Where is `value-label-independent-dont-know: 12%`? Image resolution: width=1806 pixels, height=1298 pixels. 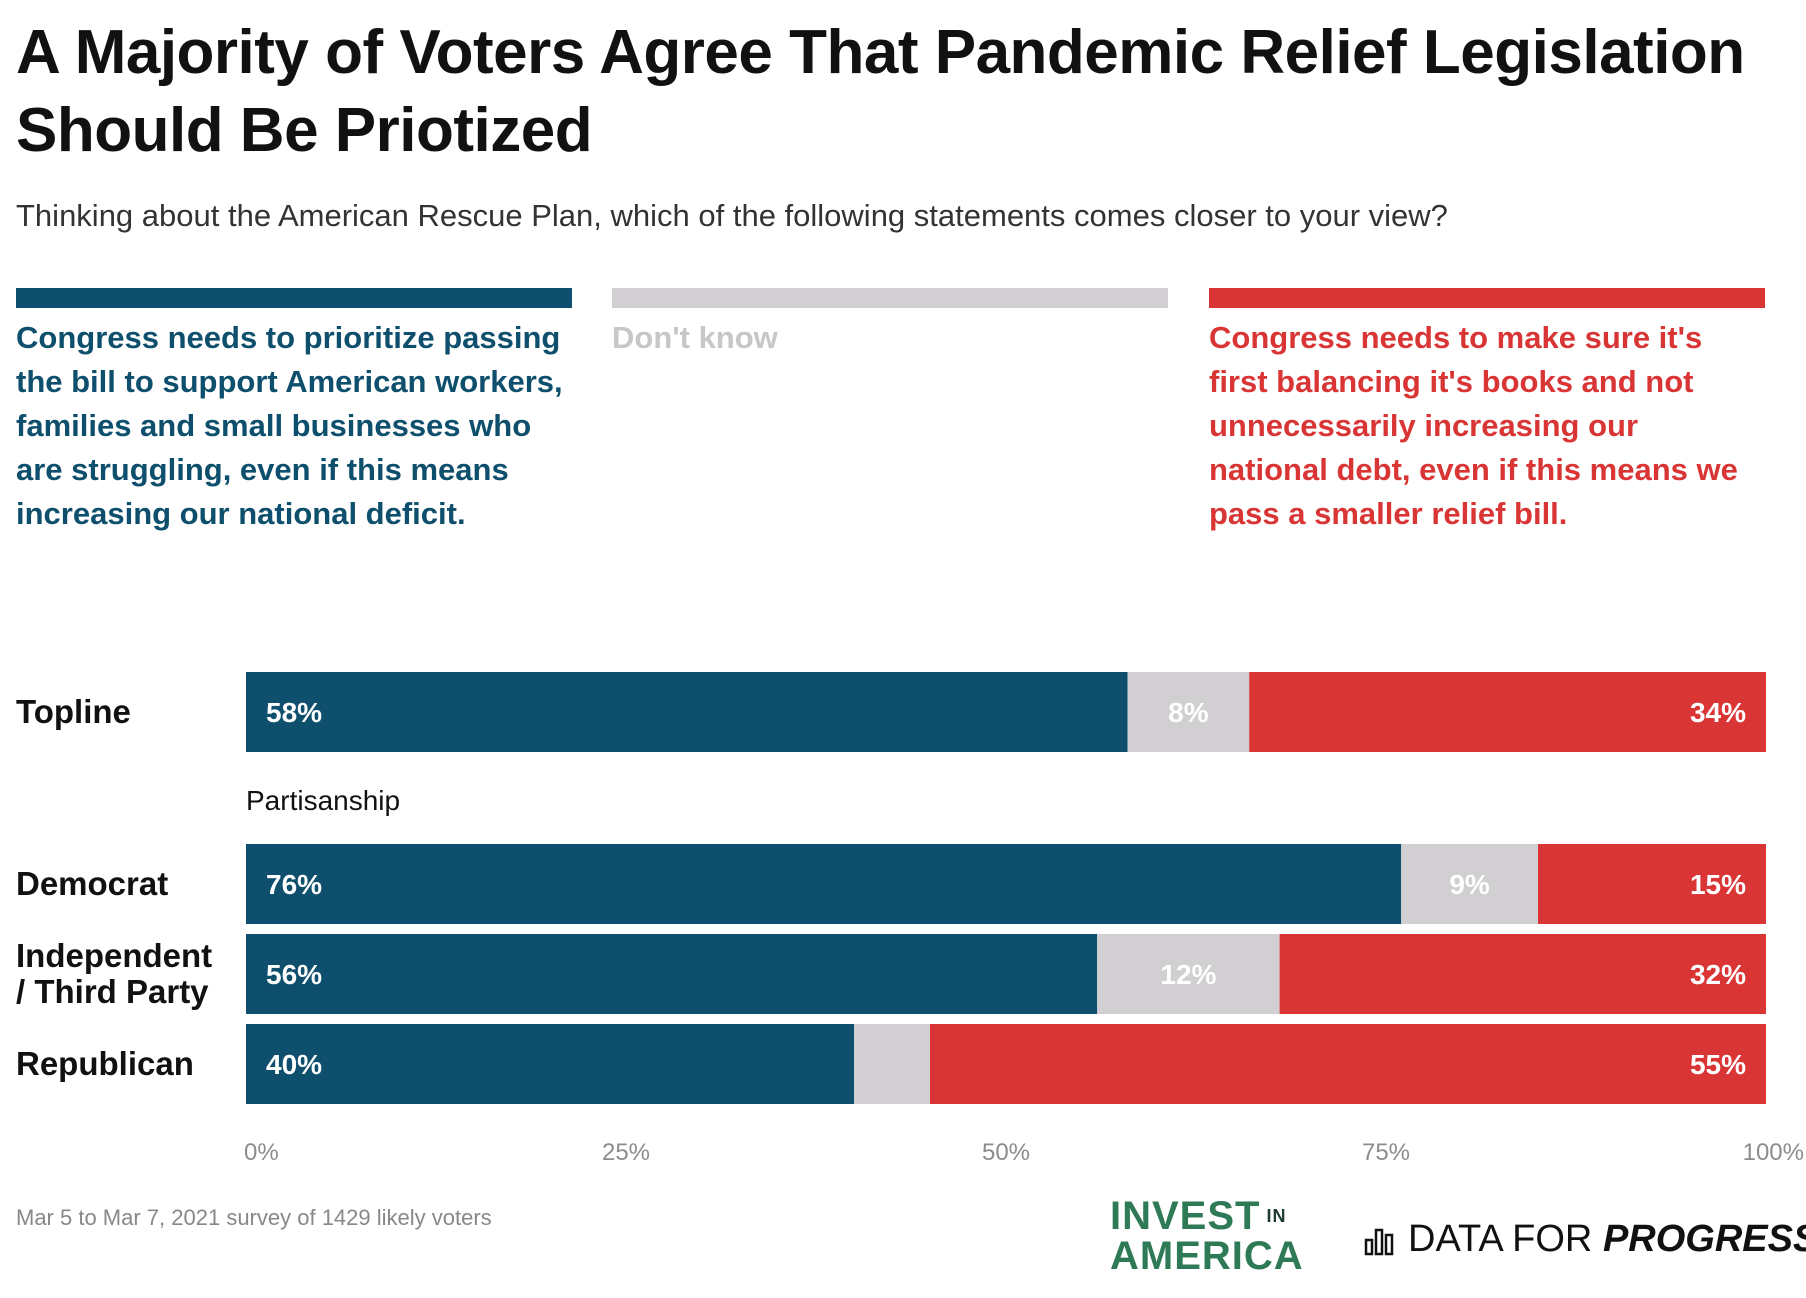
value-label-independent-dont-know: 12% is located at coordinates (1188, 974).